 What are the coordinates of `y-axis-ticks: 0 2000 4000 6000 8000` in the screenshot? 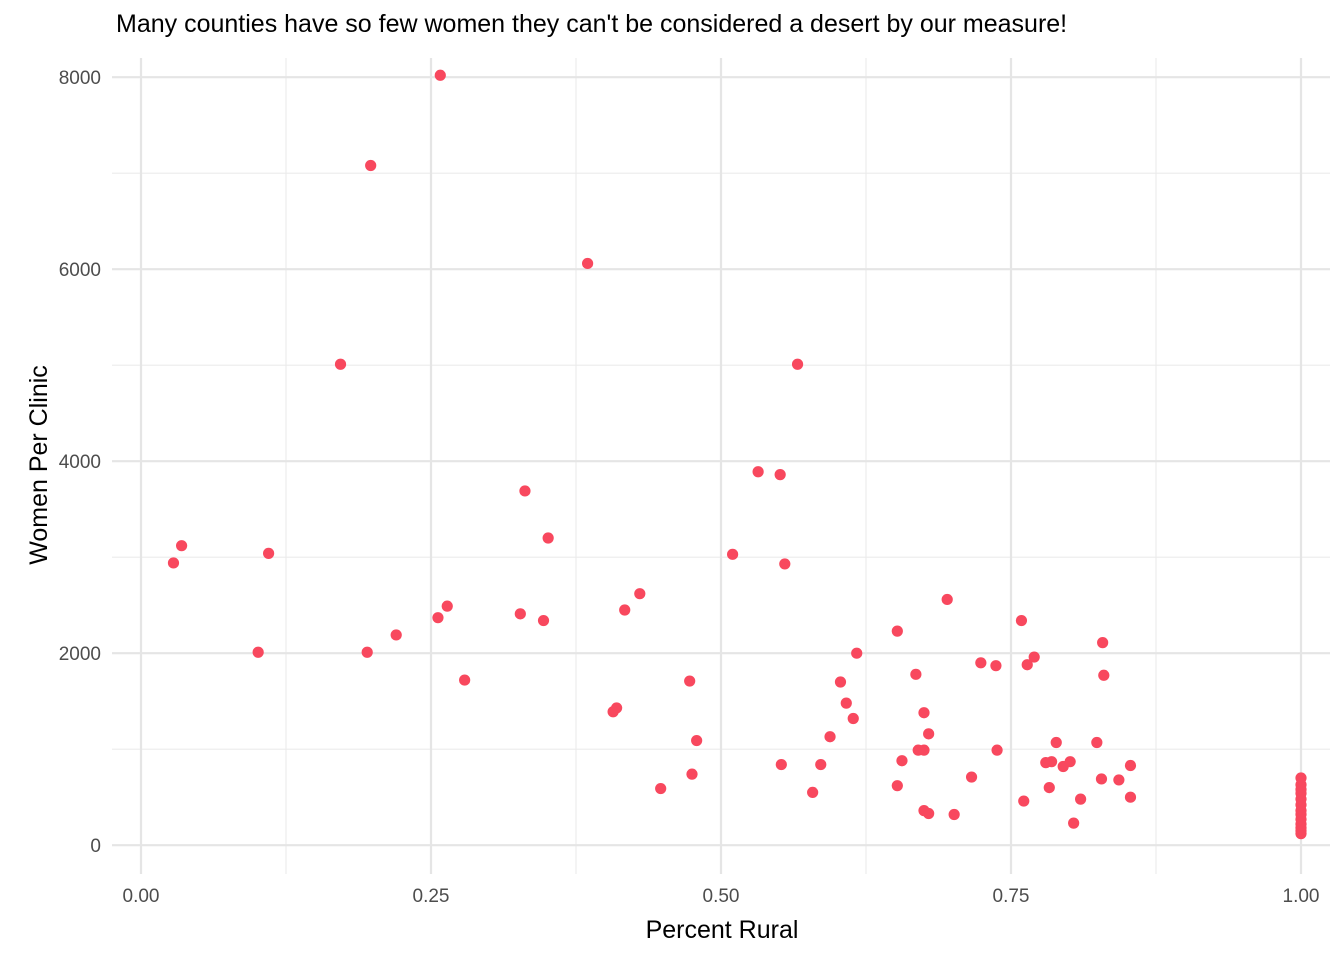 It's located at (80, 462).